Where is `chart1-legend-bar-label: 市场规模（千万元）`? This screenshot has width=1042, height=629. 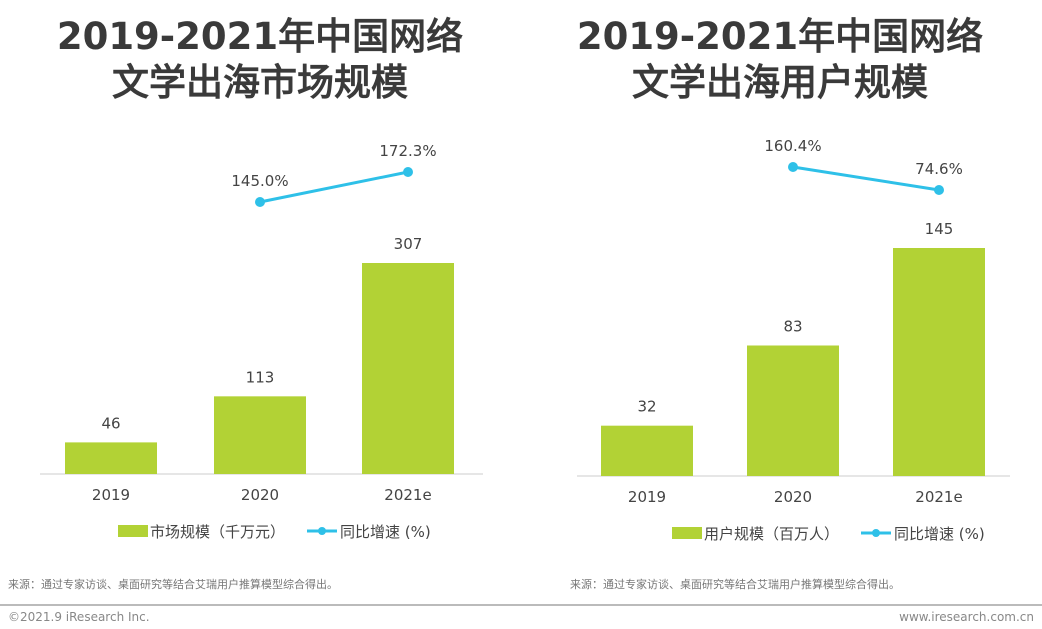 chart1-legend-bar-label: 市场规模（千万元） is located at coordinates (217, 532).